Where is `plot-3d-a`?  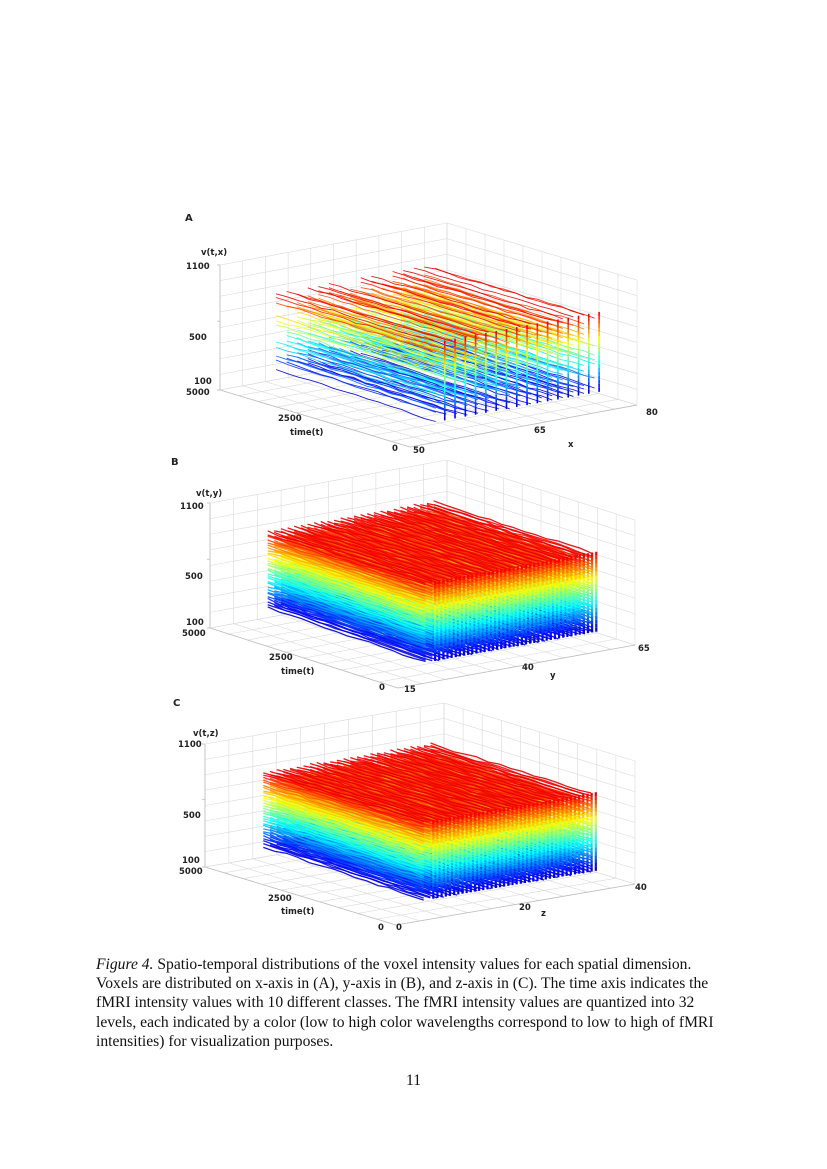
plot-3d-a is located at coordinates (427, 335).